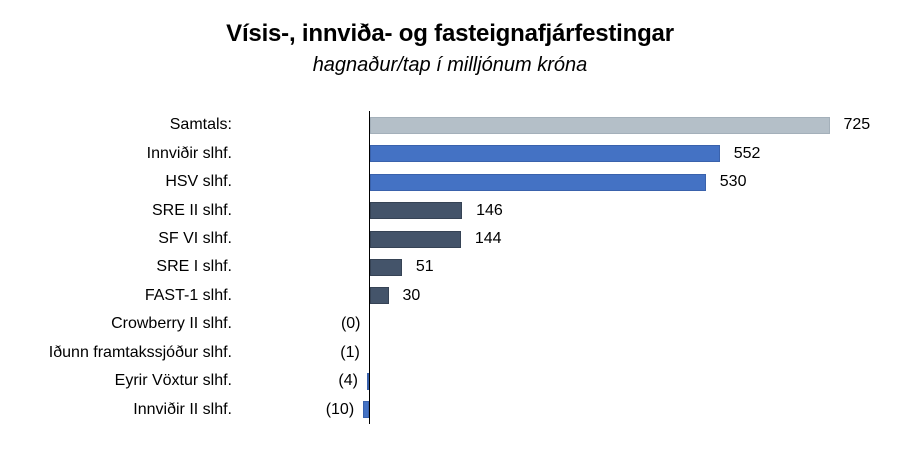 The image size is (900, 449). Describe the element at coordinates (182, 409) in the screenshot. I see `category-label: Innviðir II slhf.` at that location.